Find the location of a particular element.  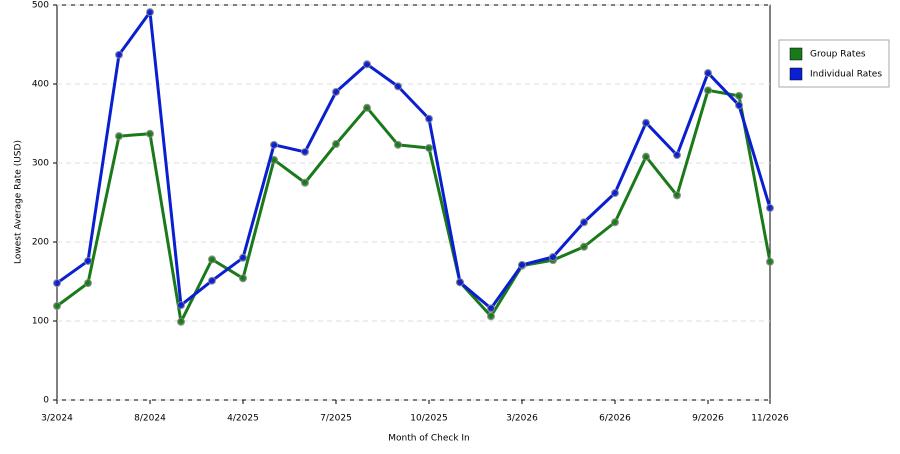

x-tick-label: 7/2025 is located at coordinates (336, 419).